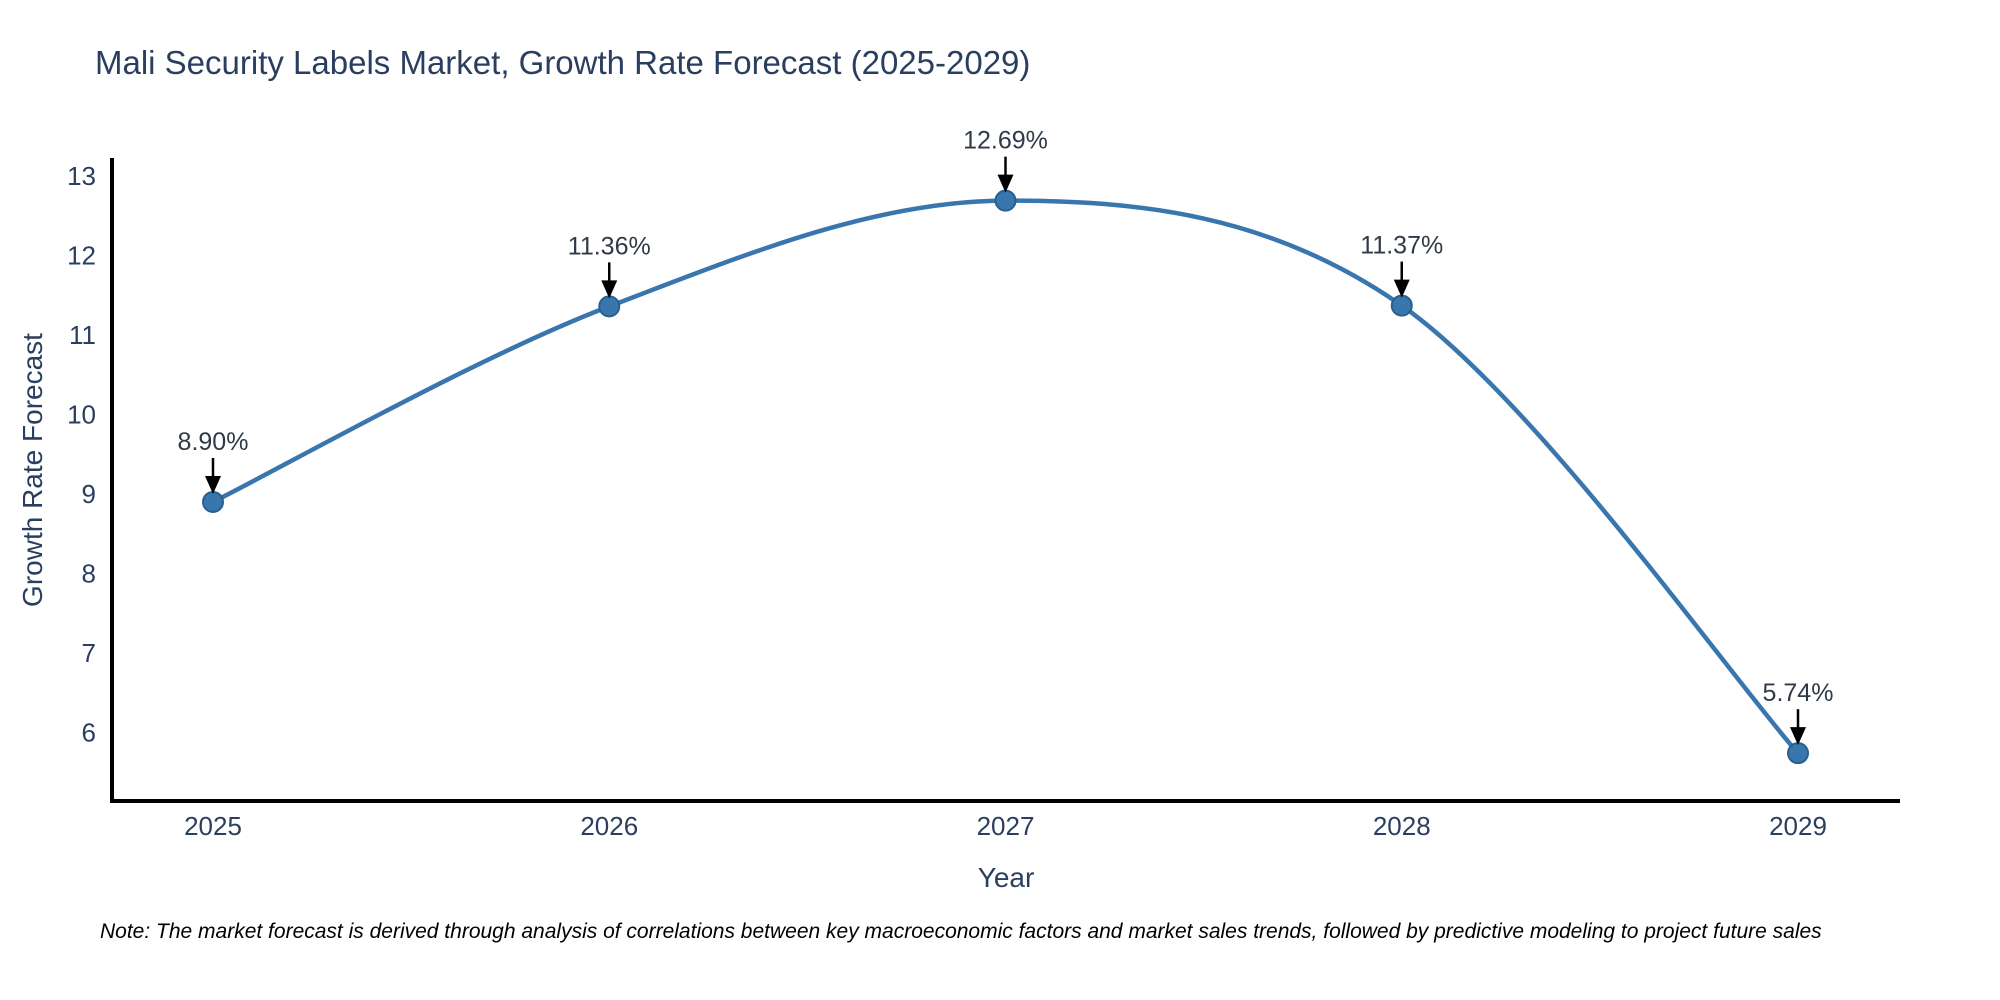 The image size is (2000, 1000). Describe the element at coordinates (213, 826) in the screenshot. I see `x-tick-label: 2025` at that location.